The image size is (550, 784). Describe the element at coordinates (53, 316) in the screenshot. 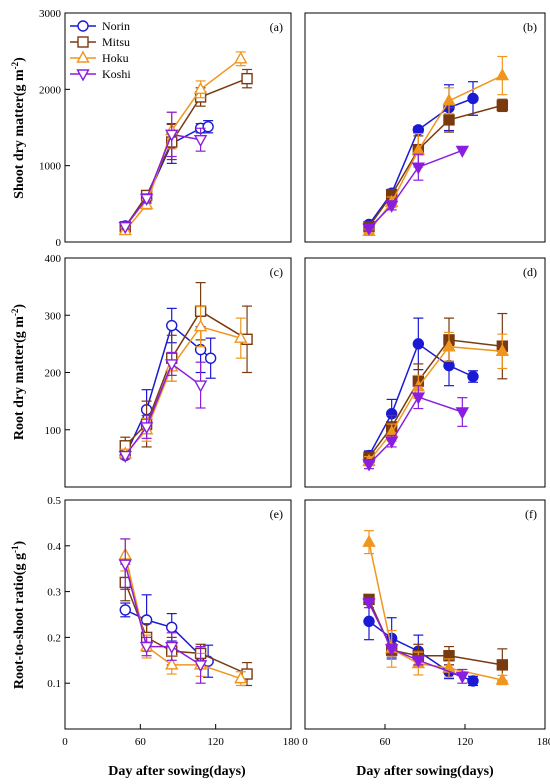

I see `y-tick-label: 300` at that location.